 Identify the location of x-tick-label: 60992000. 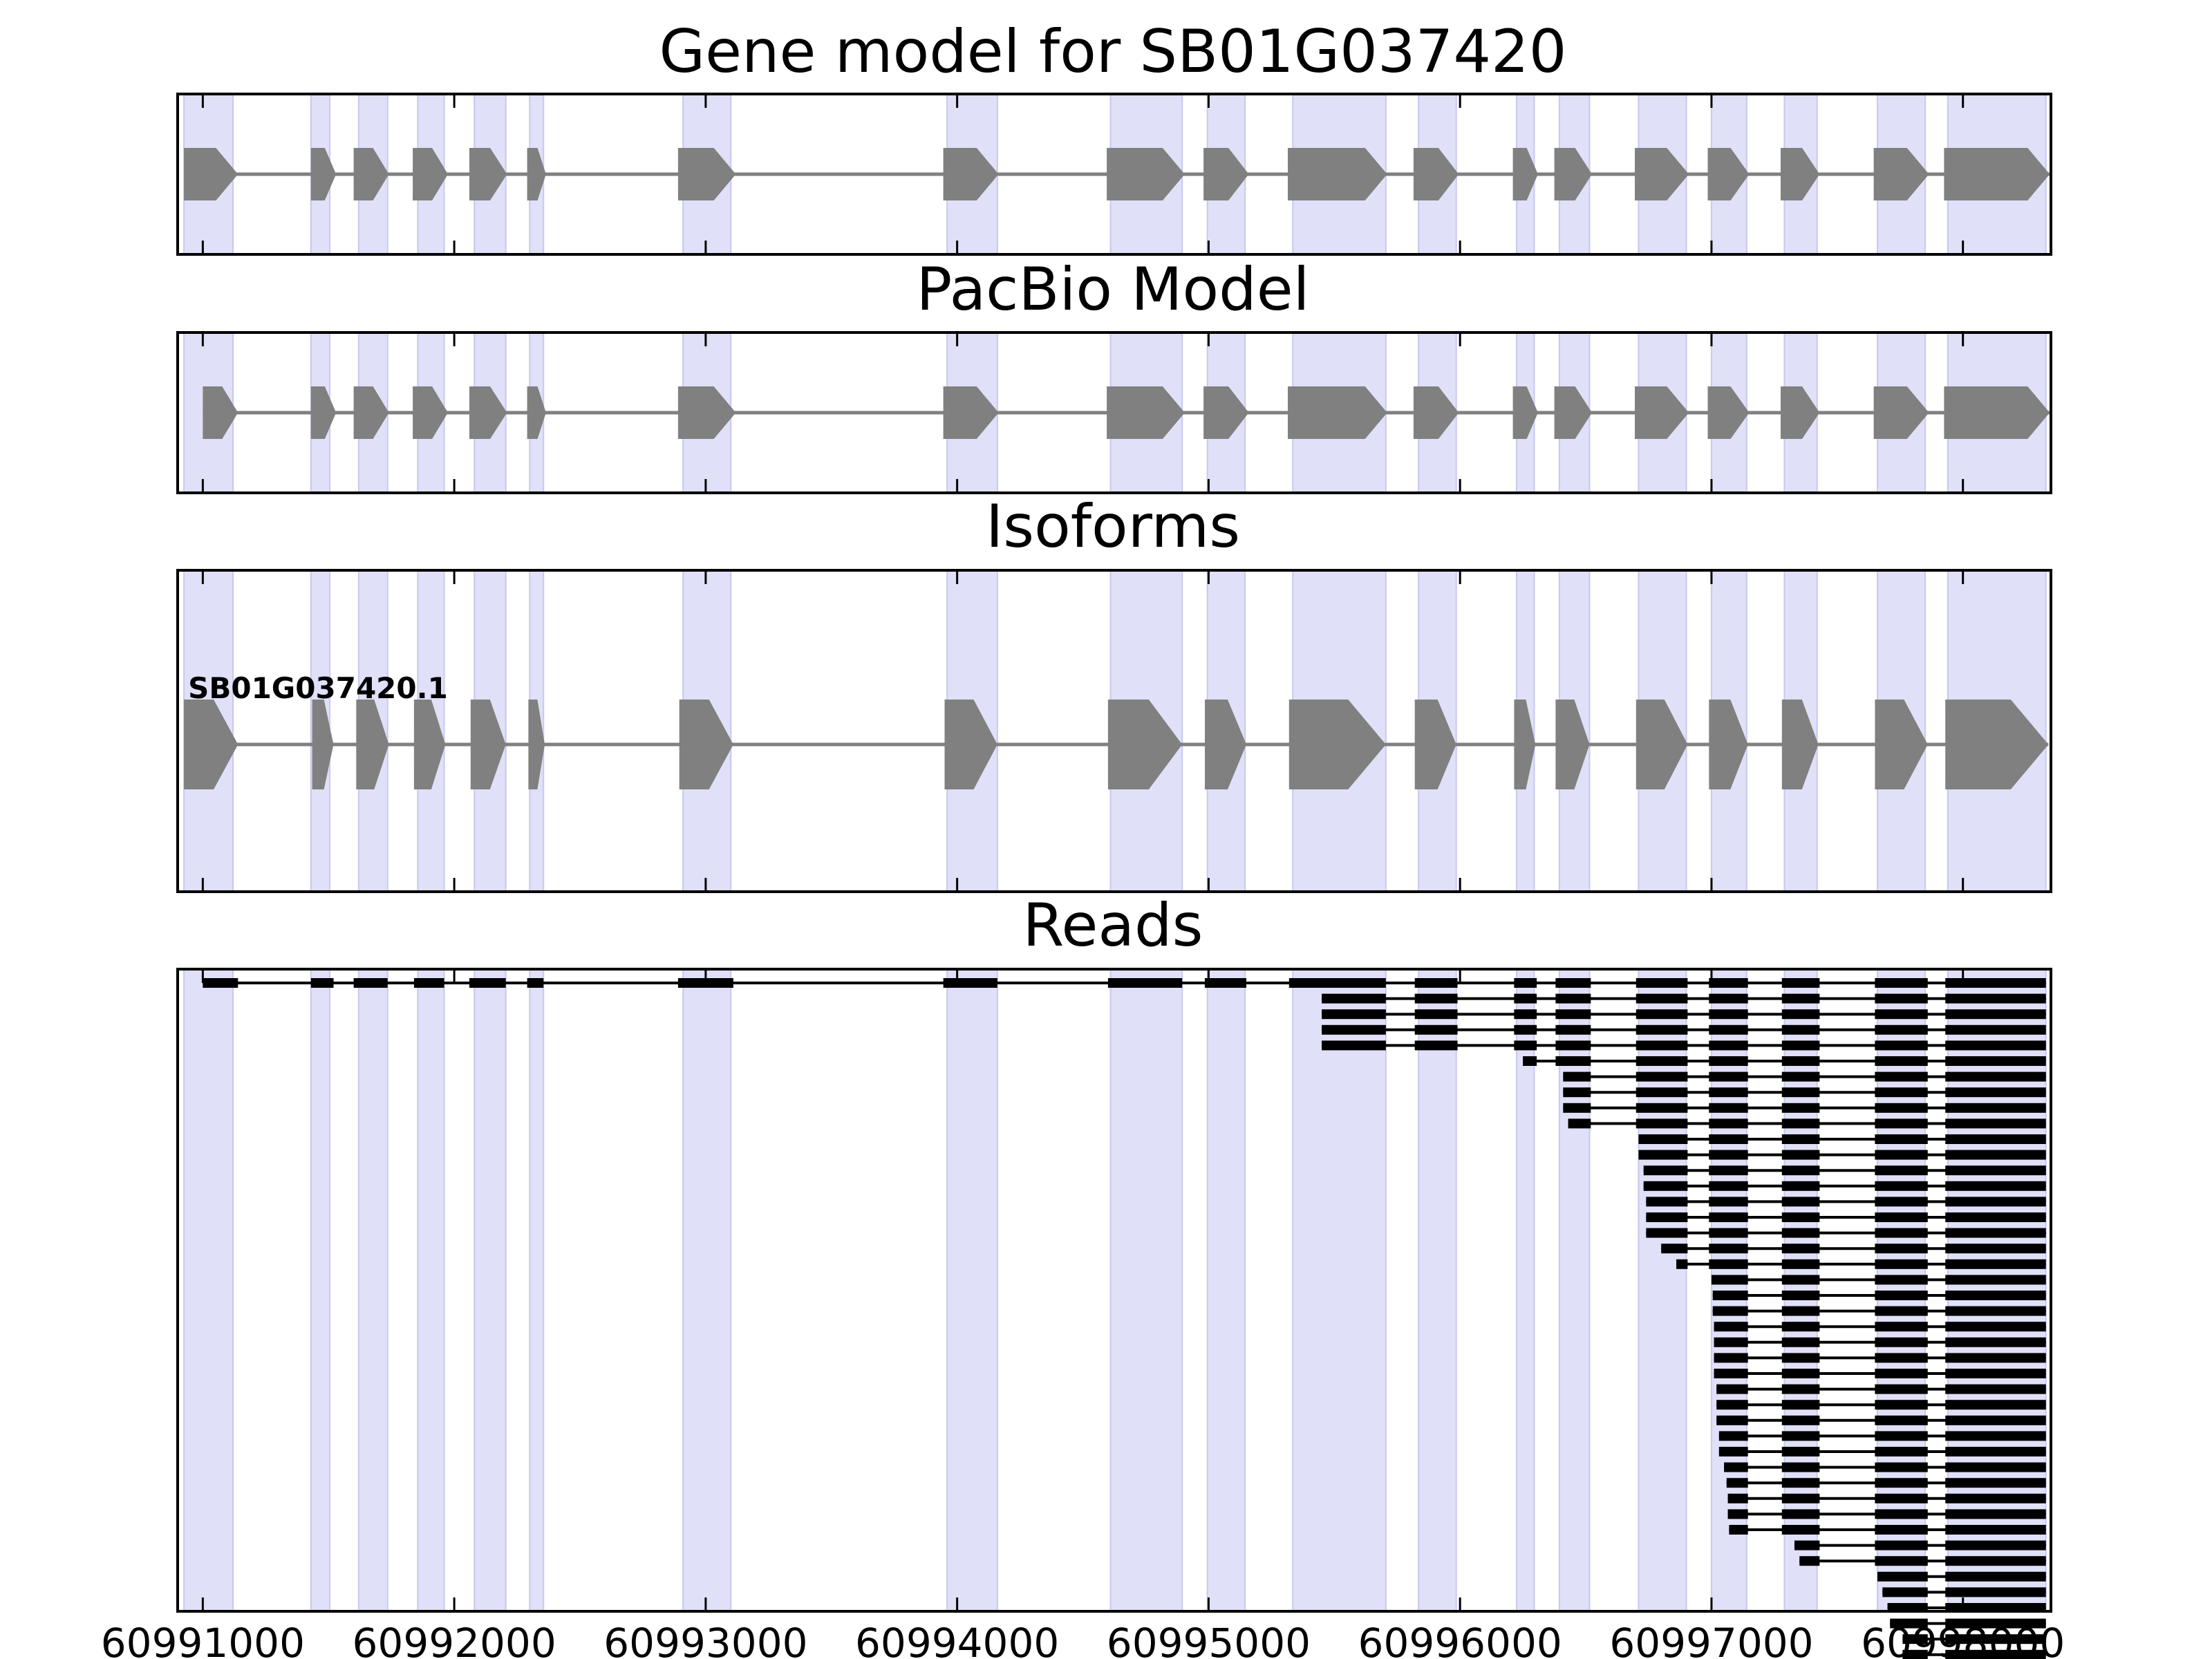
(454, 1639).